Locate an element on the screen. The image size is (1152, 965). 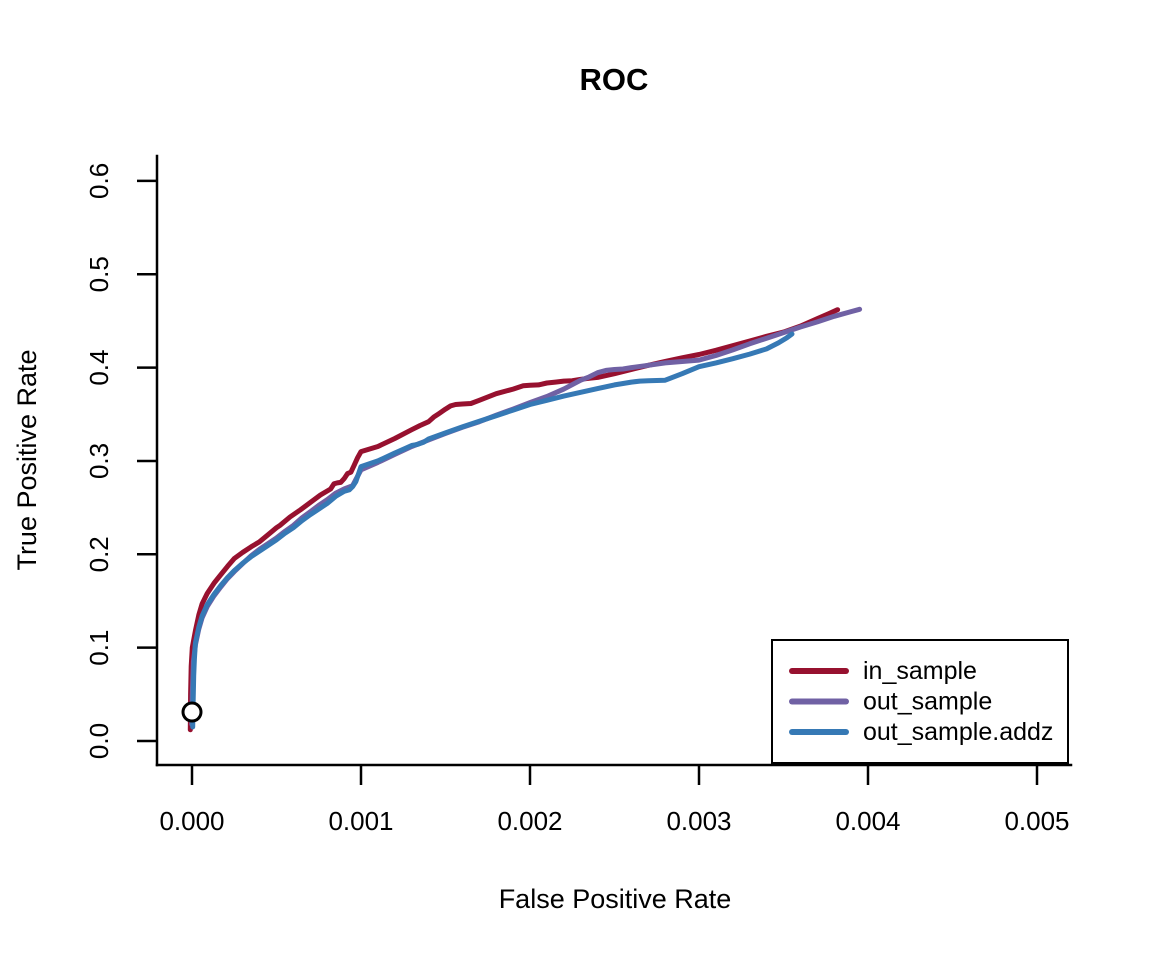
legend-label-out_sample.addz: out_sample.addz is located at coordinates (958, 732).